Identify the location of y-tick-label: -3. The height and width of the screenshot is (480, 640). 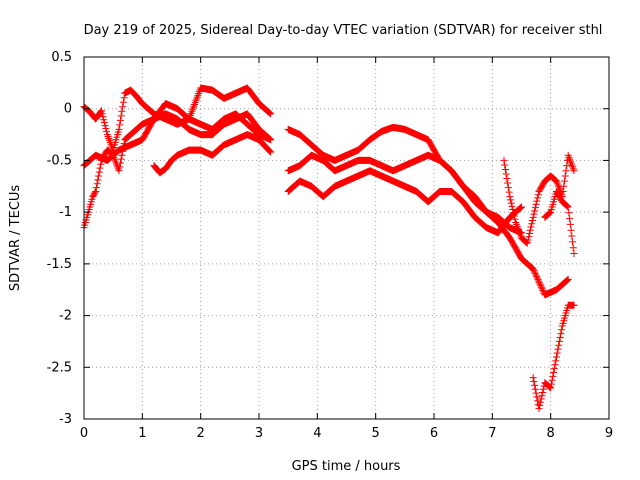
(65, 419).